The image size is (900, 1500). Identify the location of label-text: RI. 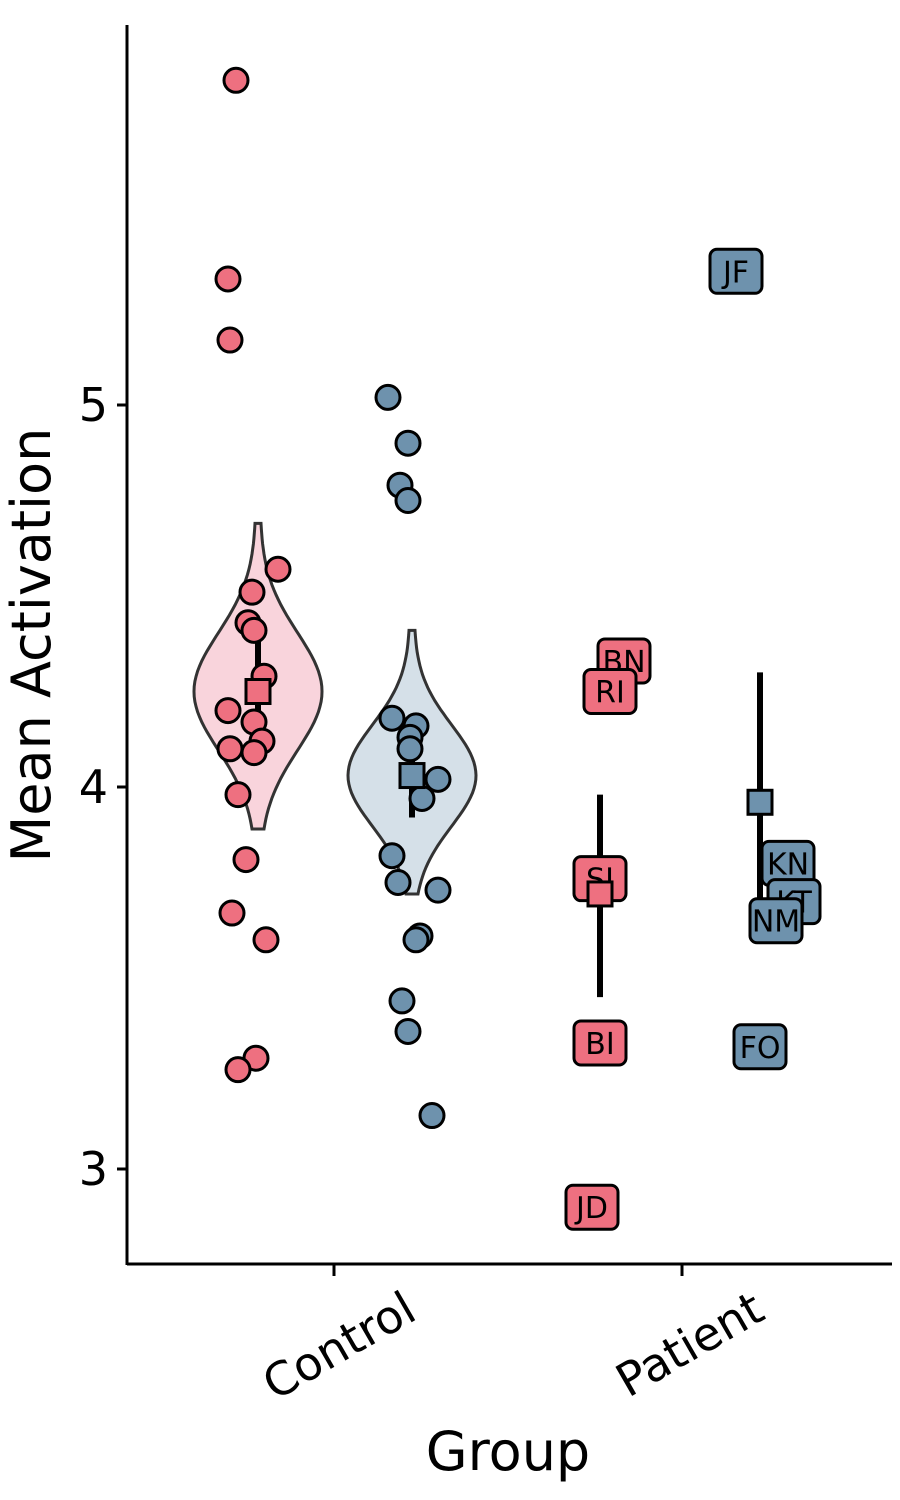
(610, 693).